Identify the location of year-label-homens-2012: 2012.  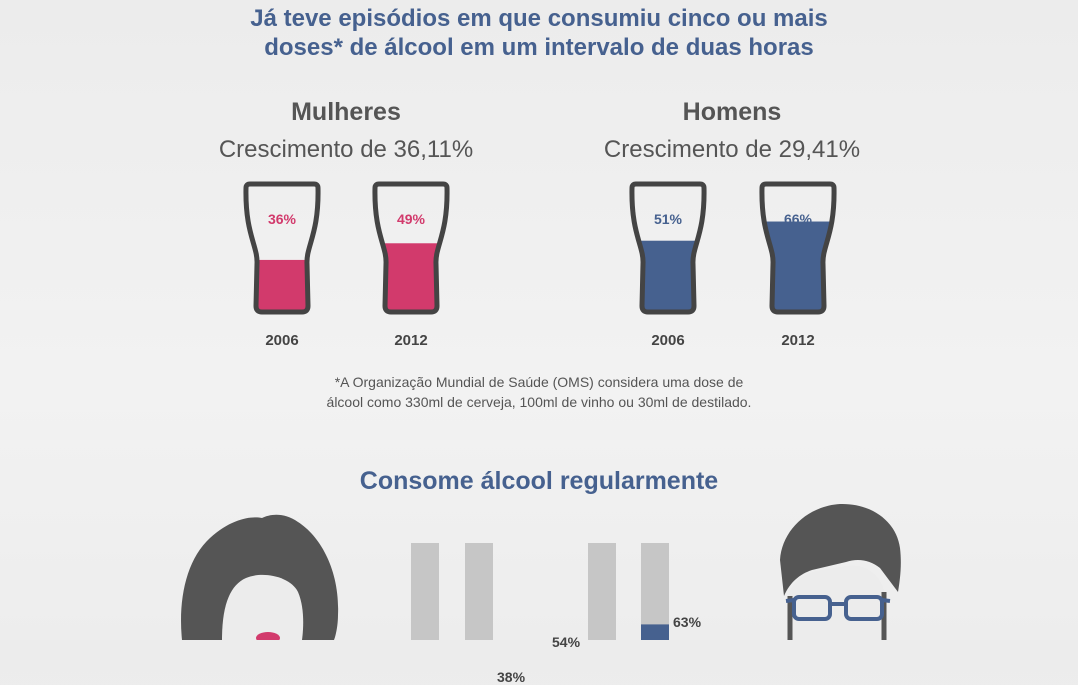
(798, 340).